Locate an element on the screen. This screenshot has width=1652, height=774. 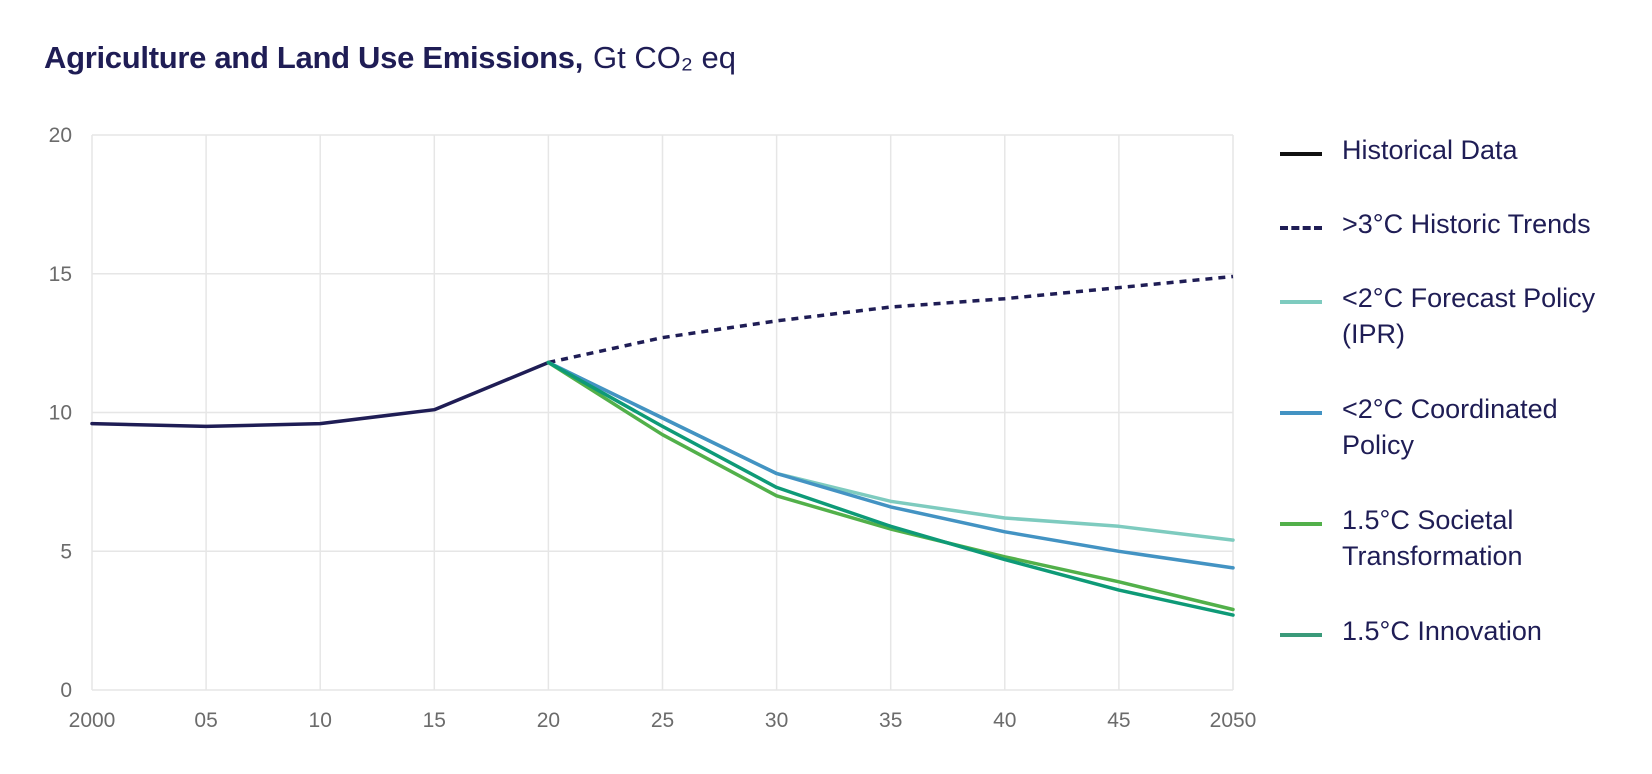
legend-label-line: Transformation is located at coordinates (1432, 556).